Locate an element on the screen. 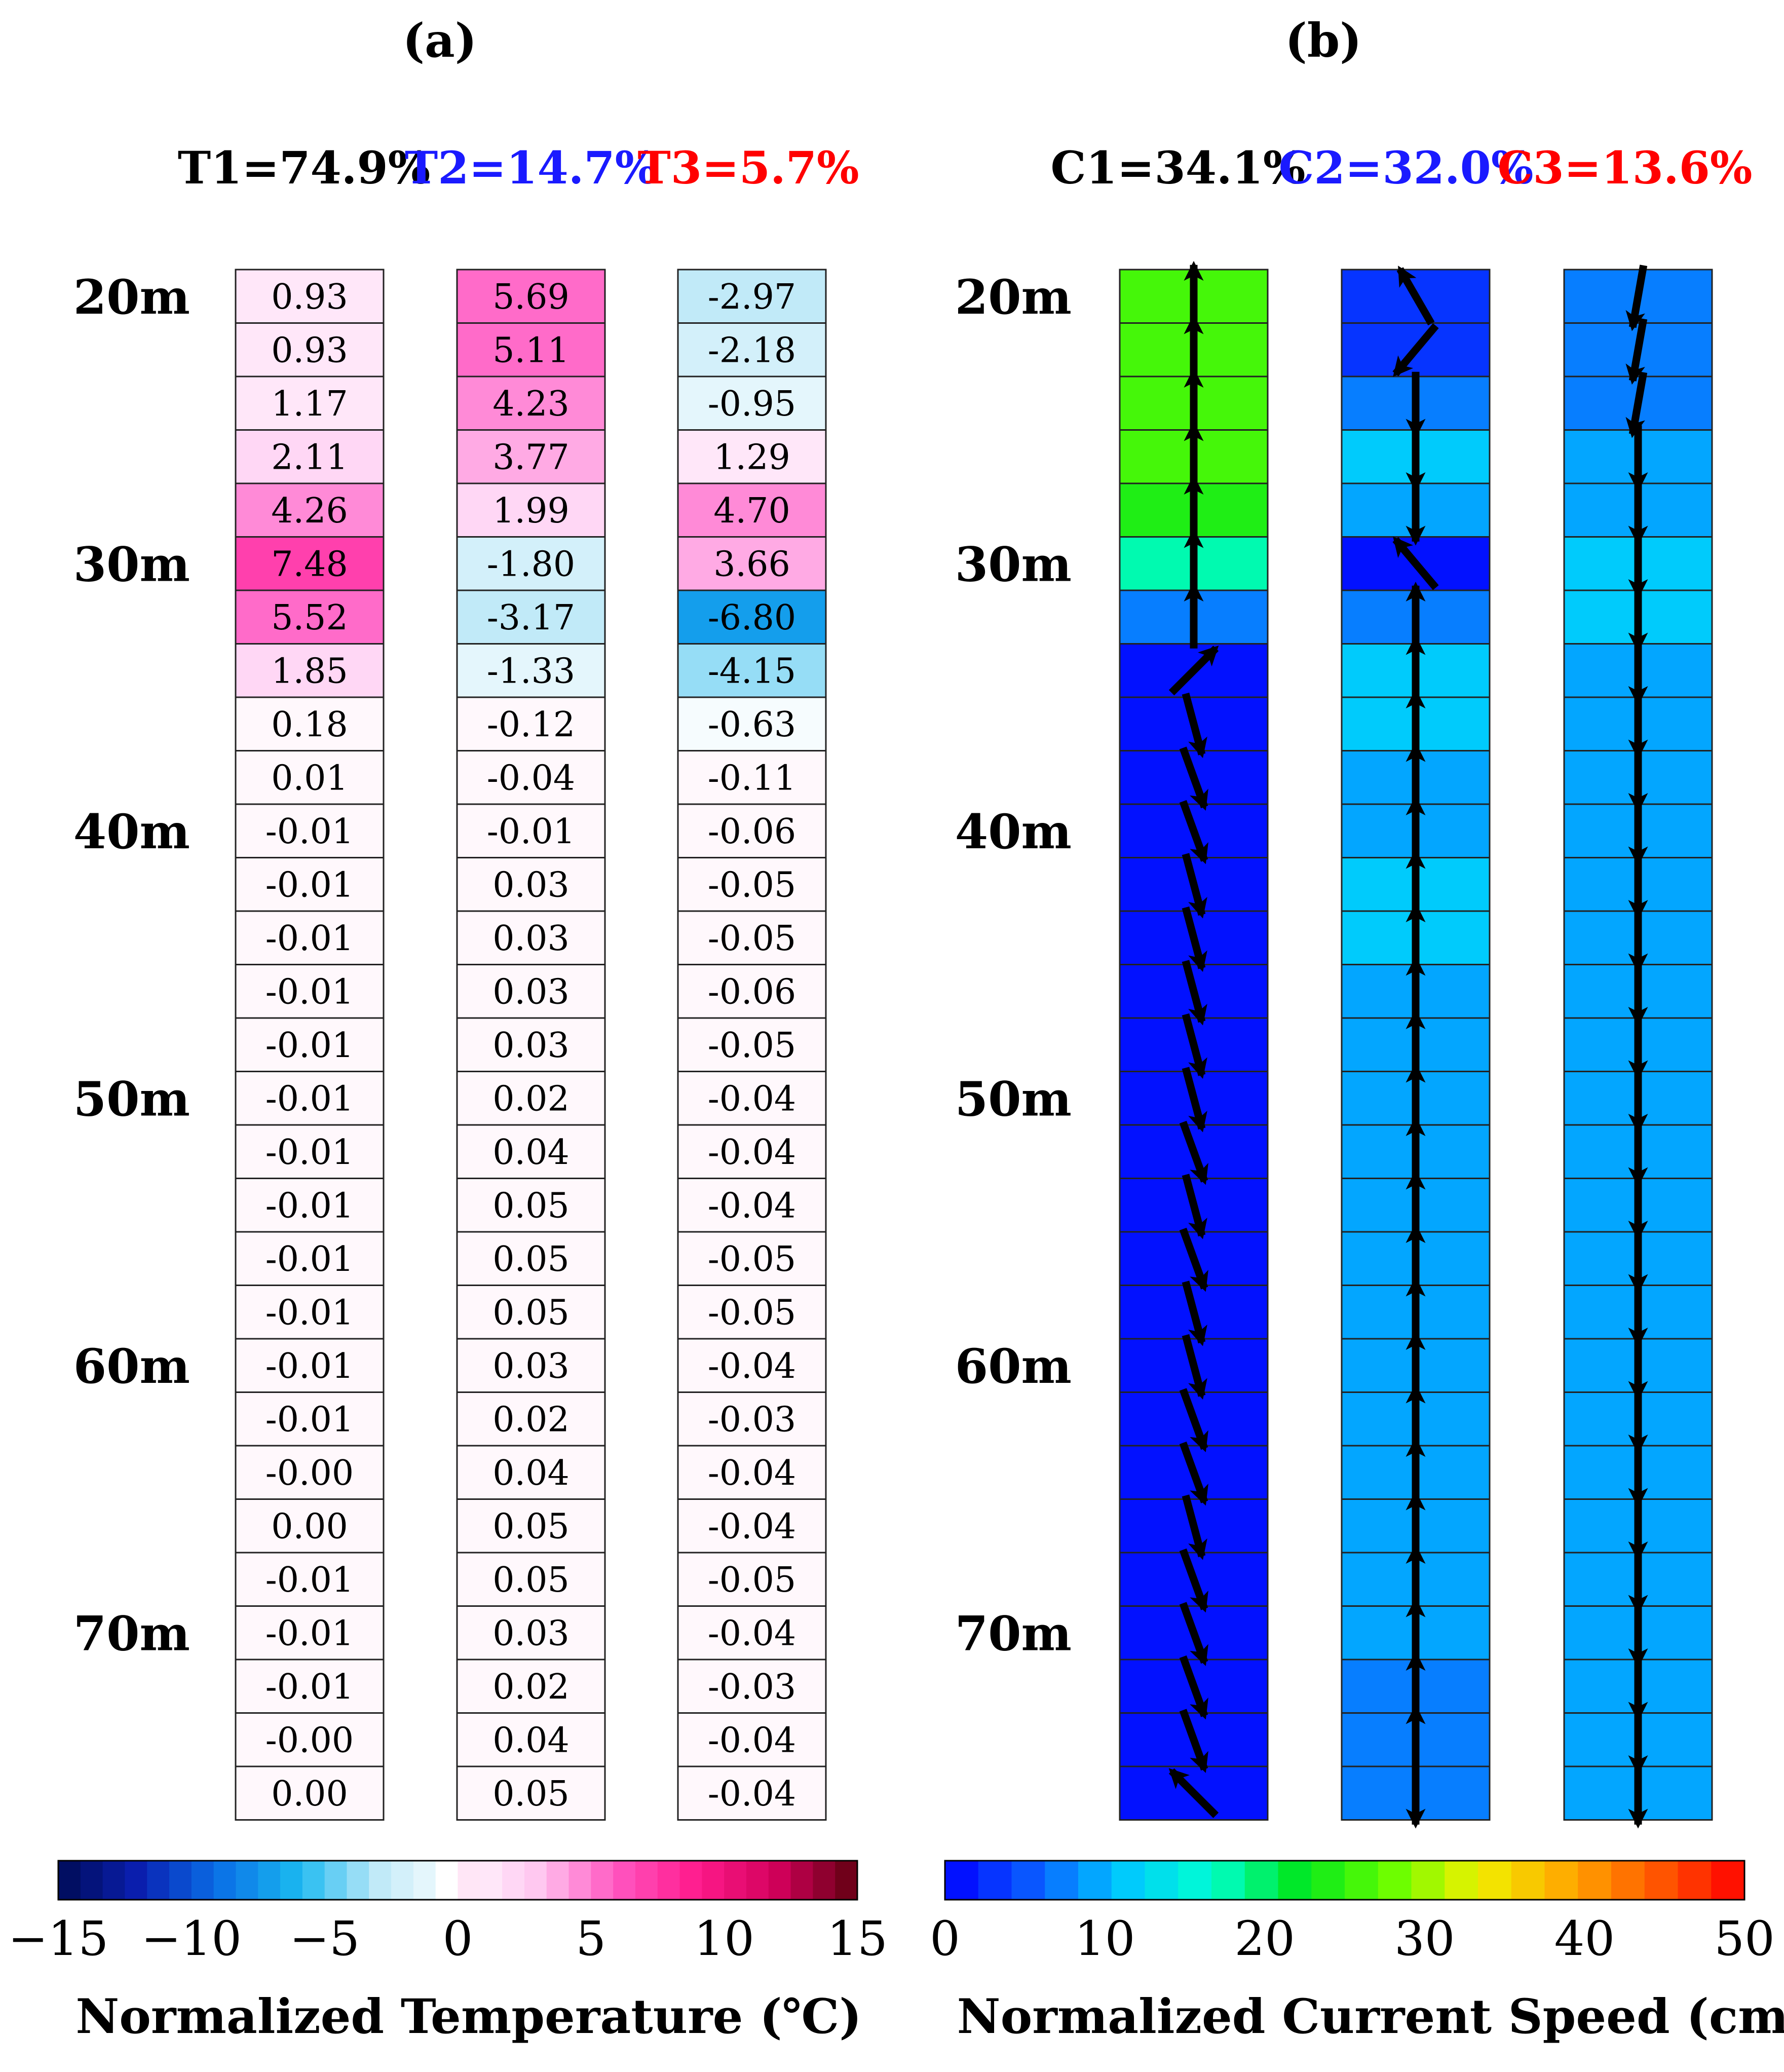 This screenshot has height=2072, width=1784. temperature-cell-value: -3.17 is located at coordinates (531, 618).